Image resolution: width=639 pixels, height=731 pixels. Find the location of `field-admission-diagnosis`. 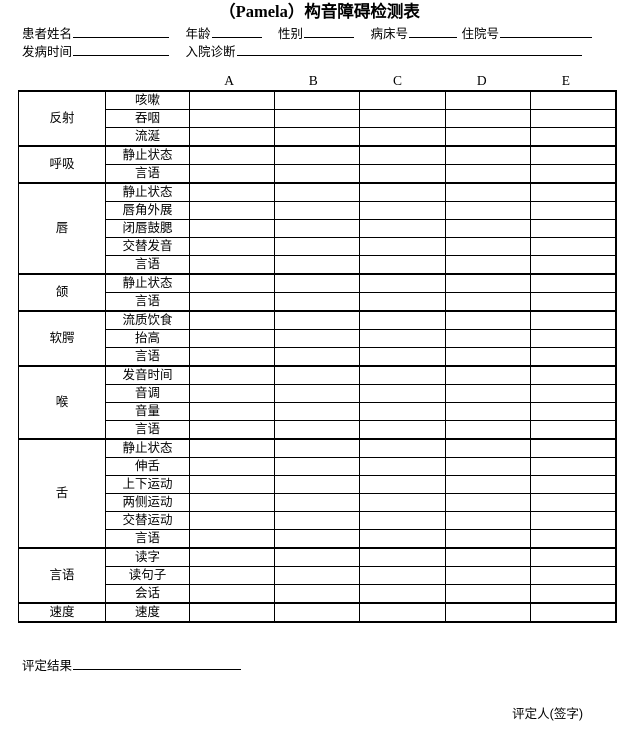

field-admission-diagnosis is located at coordinates (409, 49).